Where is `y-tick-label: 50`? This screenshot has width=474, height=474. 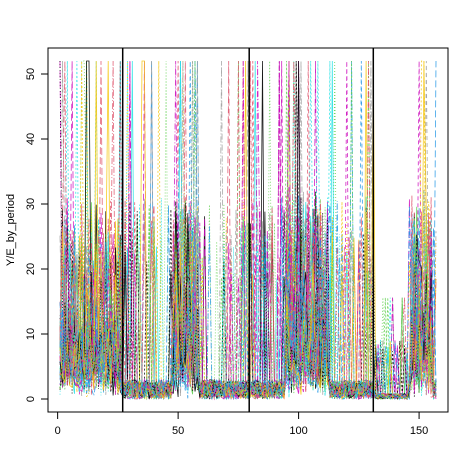 y-tick-label: 50 is located at coordinates (31, 74).